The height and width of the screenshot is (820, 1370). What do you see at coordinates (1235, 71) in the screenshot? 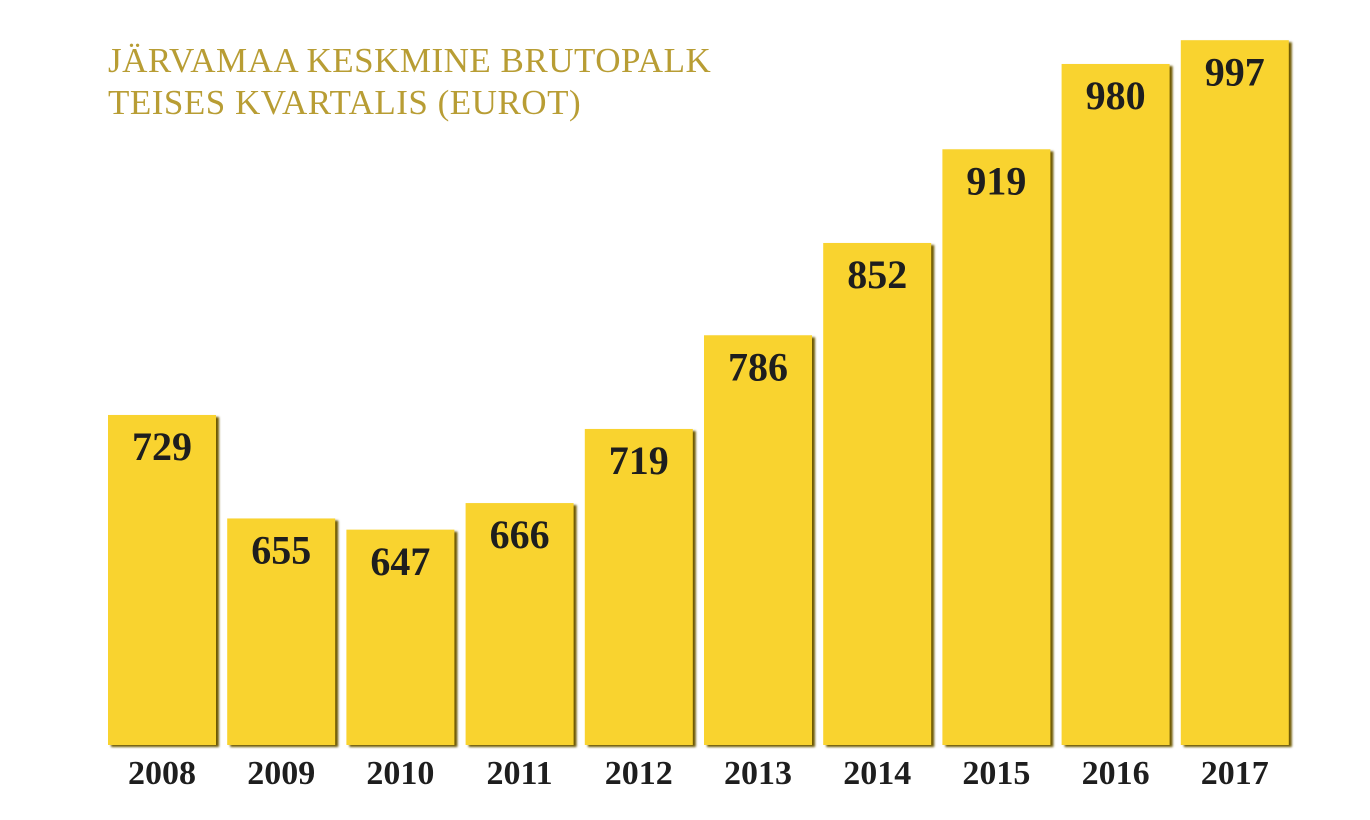
I see `value-label: 997` at bounding box center [1235, 71].